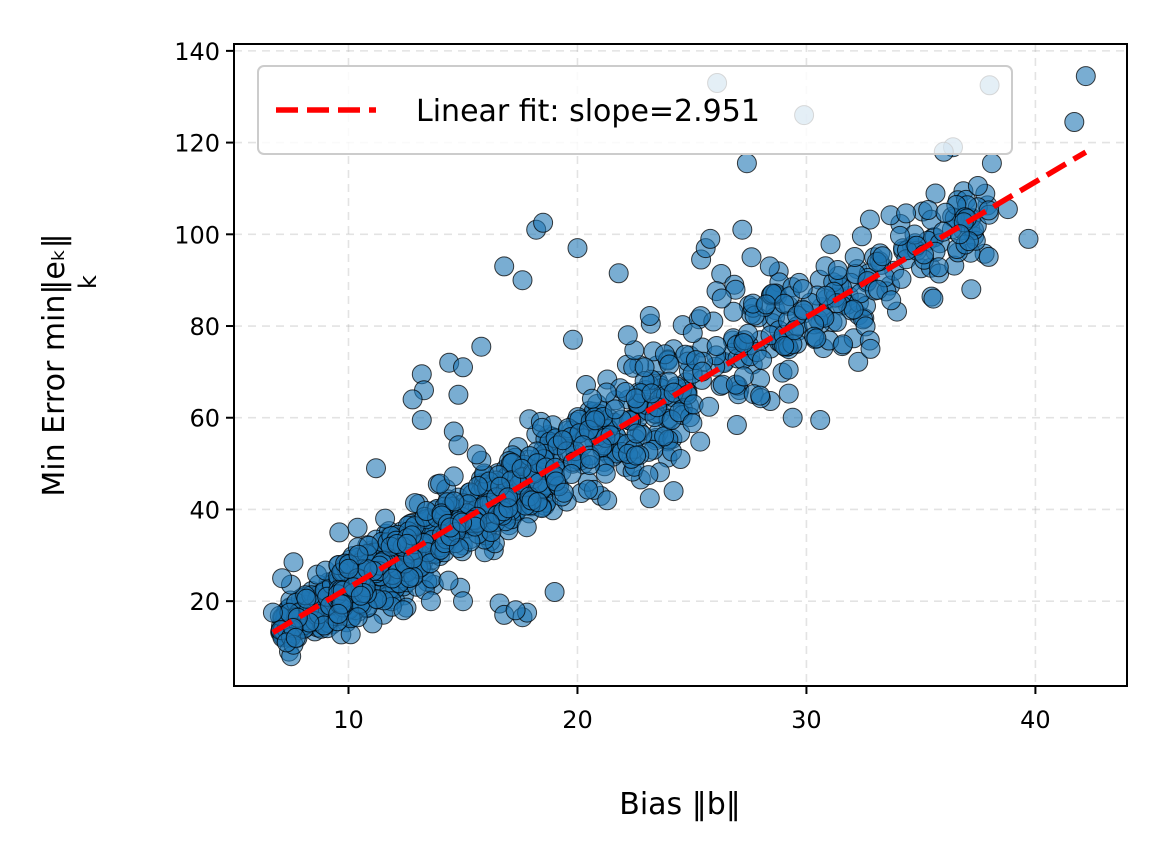 The width and height of the screenshot is (1155, 858). What do you see at coordinates (197, 52) in the screenshot?
I see `y-tick-label: 140` at bounding box center [197, 52].